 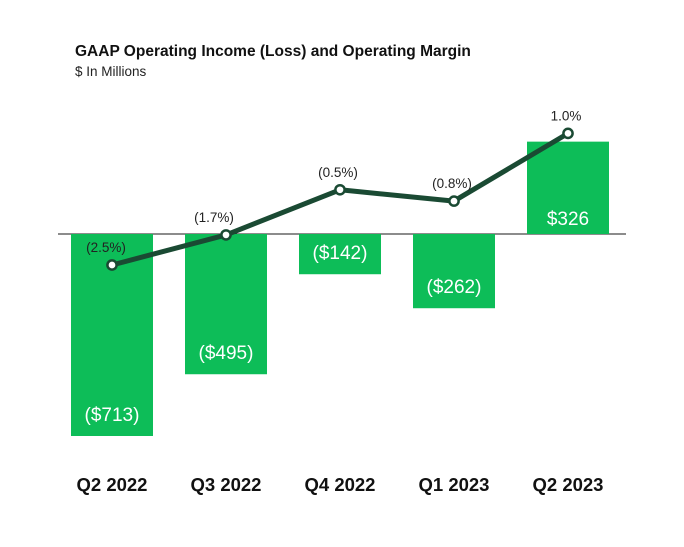 What do you see at coordinates (226, 484) in the screenshot?
I see `x-tick-label: Q3 2022` at bounding box center [226, 484].